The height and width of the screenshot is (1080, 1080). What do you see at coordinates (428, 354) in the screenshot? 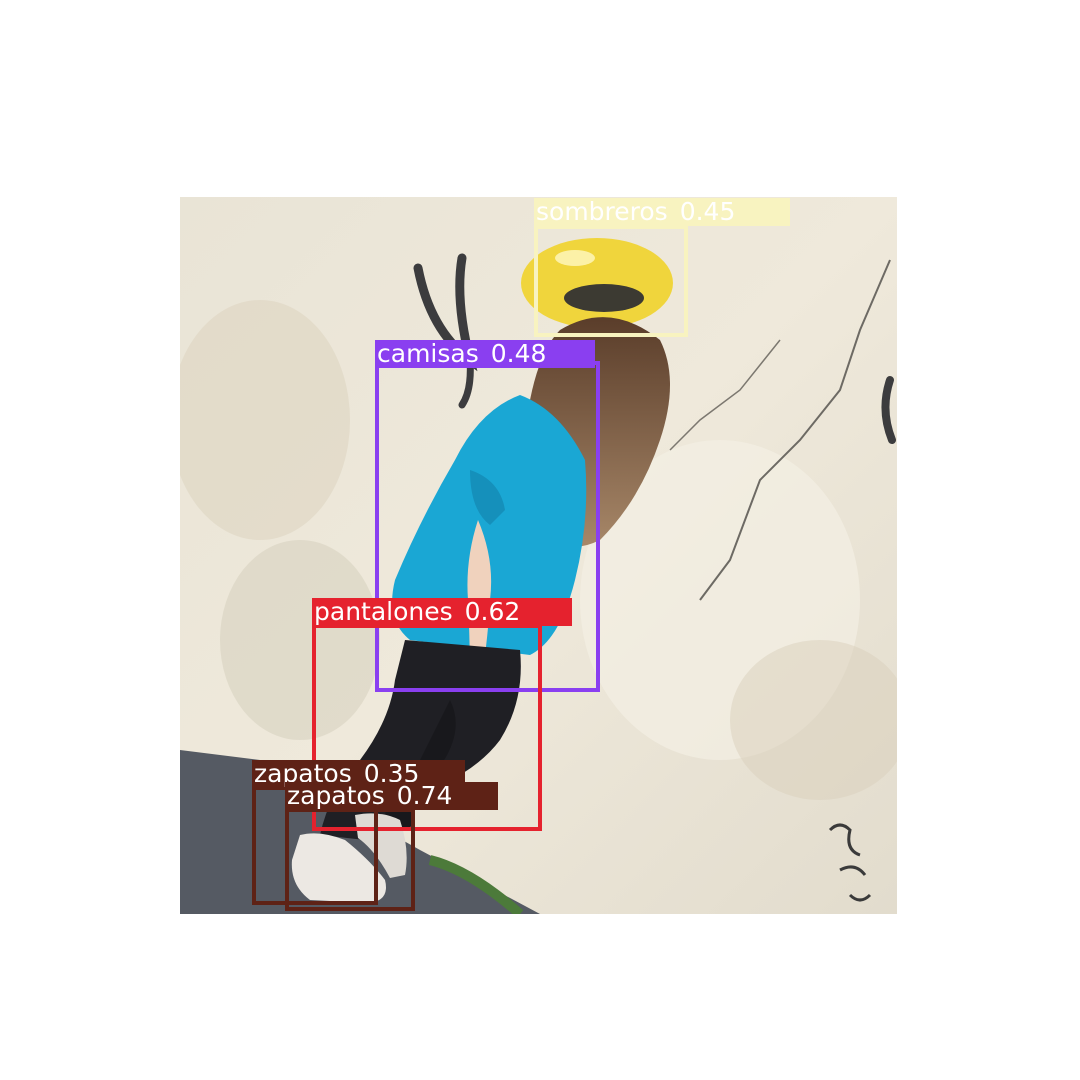
I see `detection-label-text: camisas` at bounding box center [428, 354].